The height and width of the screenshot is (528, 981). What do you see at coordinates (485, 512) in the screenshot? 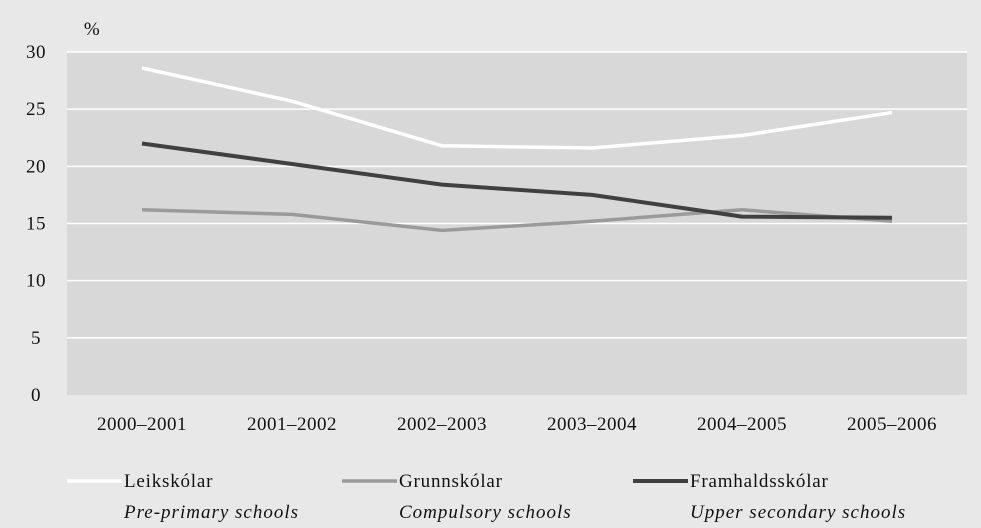
I see `legend-sublabel: Compulsory schools` at bounding box center [485, 512].